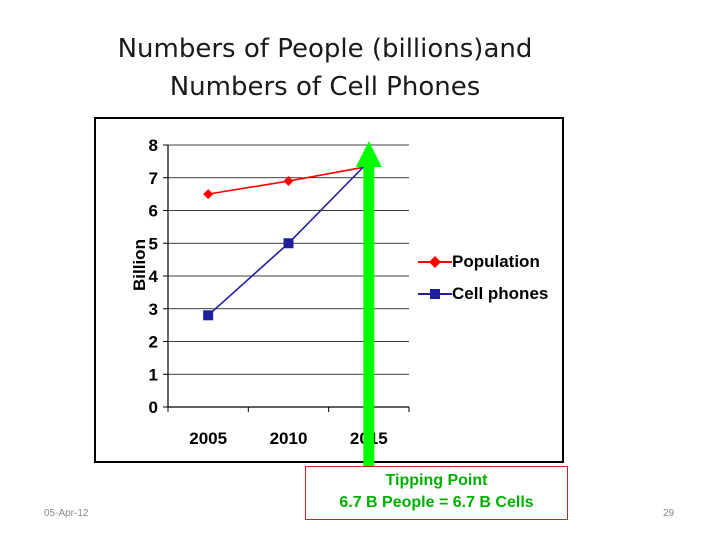  Describe the element at coordinates (153, 407) in the screenshot. I see `y-tick-label: 0` at that location.